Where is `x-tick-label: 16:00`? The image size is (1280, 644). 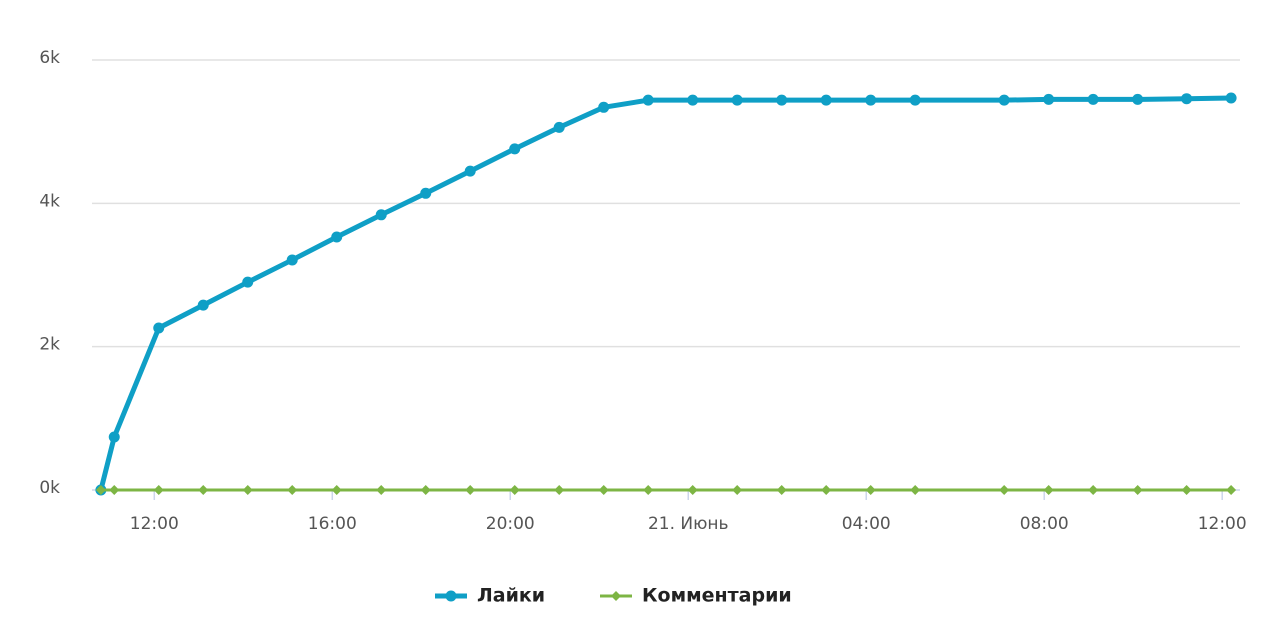 x-tick-label: 16:00 is located at coordinates (332, 524).